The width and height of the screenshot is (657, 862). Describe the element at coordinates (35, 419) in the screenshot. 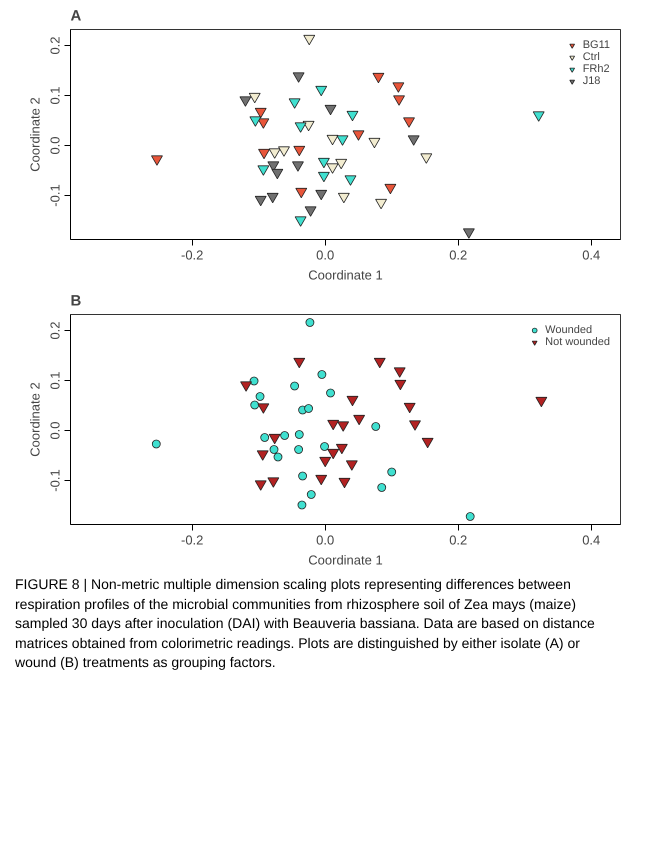

I see `y-axis-title: Coordinate 2` at that location.